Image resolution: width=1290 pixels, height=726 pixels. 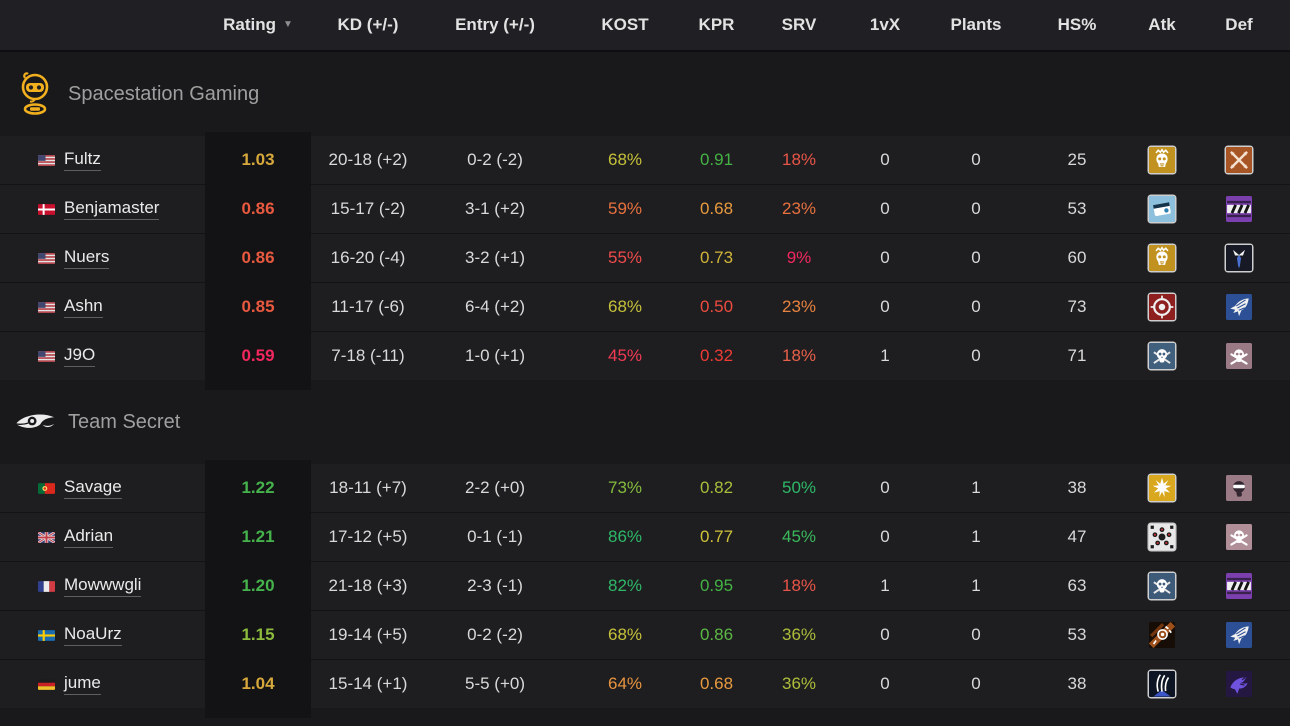 What do you see at coordinates (368, 356) in the screenshot?
I see `kd-value-cell: 7-18 (-11)` at bounding box center [368, 356].